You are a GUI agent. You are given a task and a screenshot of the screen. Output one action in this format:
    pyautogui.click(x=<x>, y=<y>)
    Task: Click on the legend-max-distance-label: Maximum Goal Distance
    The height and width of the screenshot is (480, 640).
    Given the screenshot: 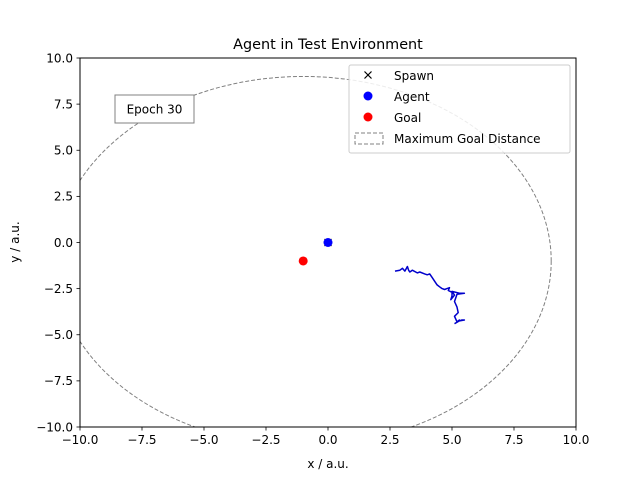 What is the action you would take?
    pyautogui.click(x=467, y=139)
    